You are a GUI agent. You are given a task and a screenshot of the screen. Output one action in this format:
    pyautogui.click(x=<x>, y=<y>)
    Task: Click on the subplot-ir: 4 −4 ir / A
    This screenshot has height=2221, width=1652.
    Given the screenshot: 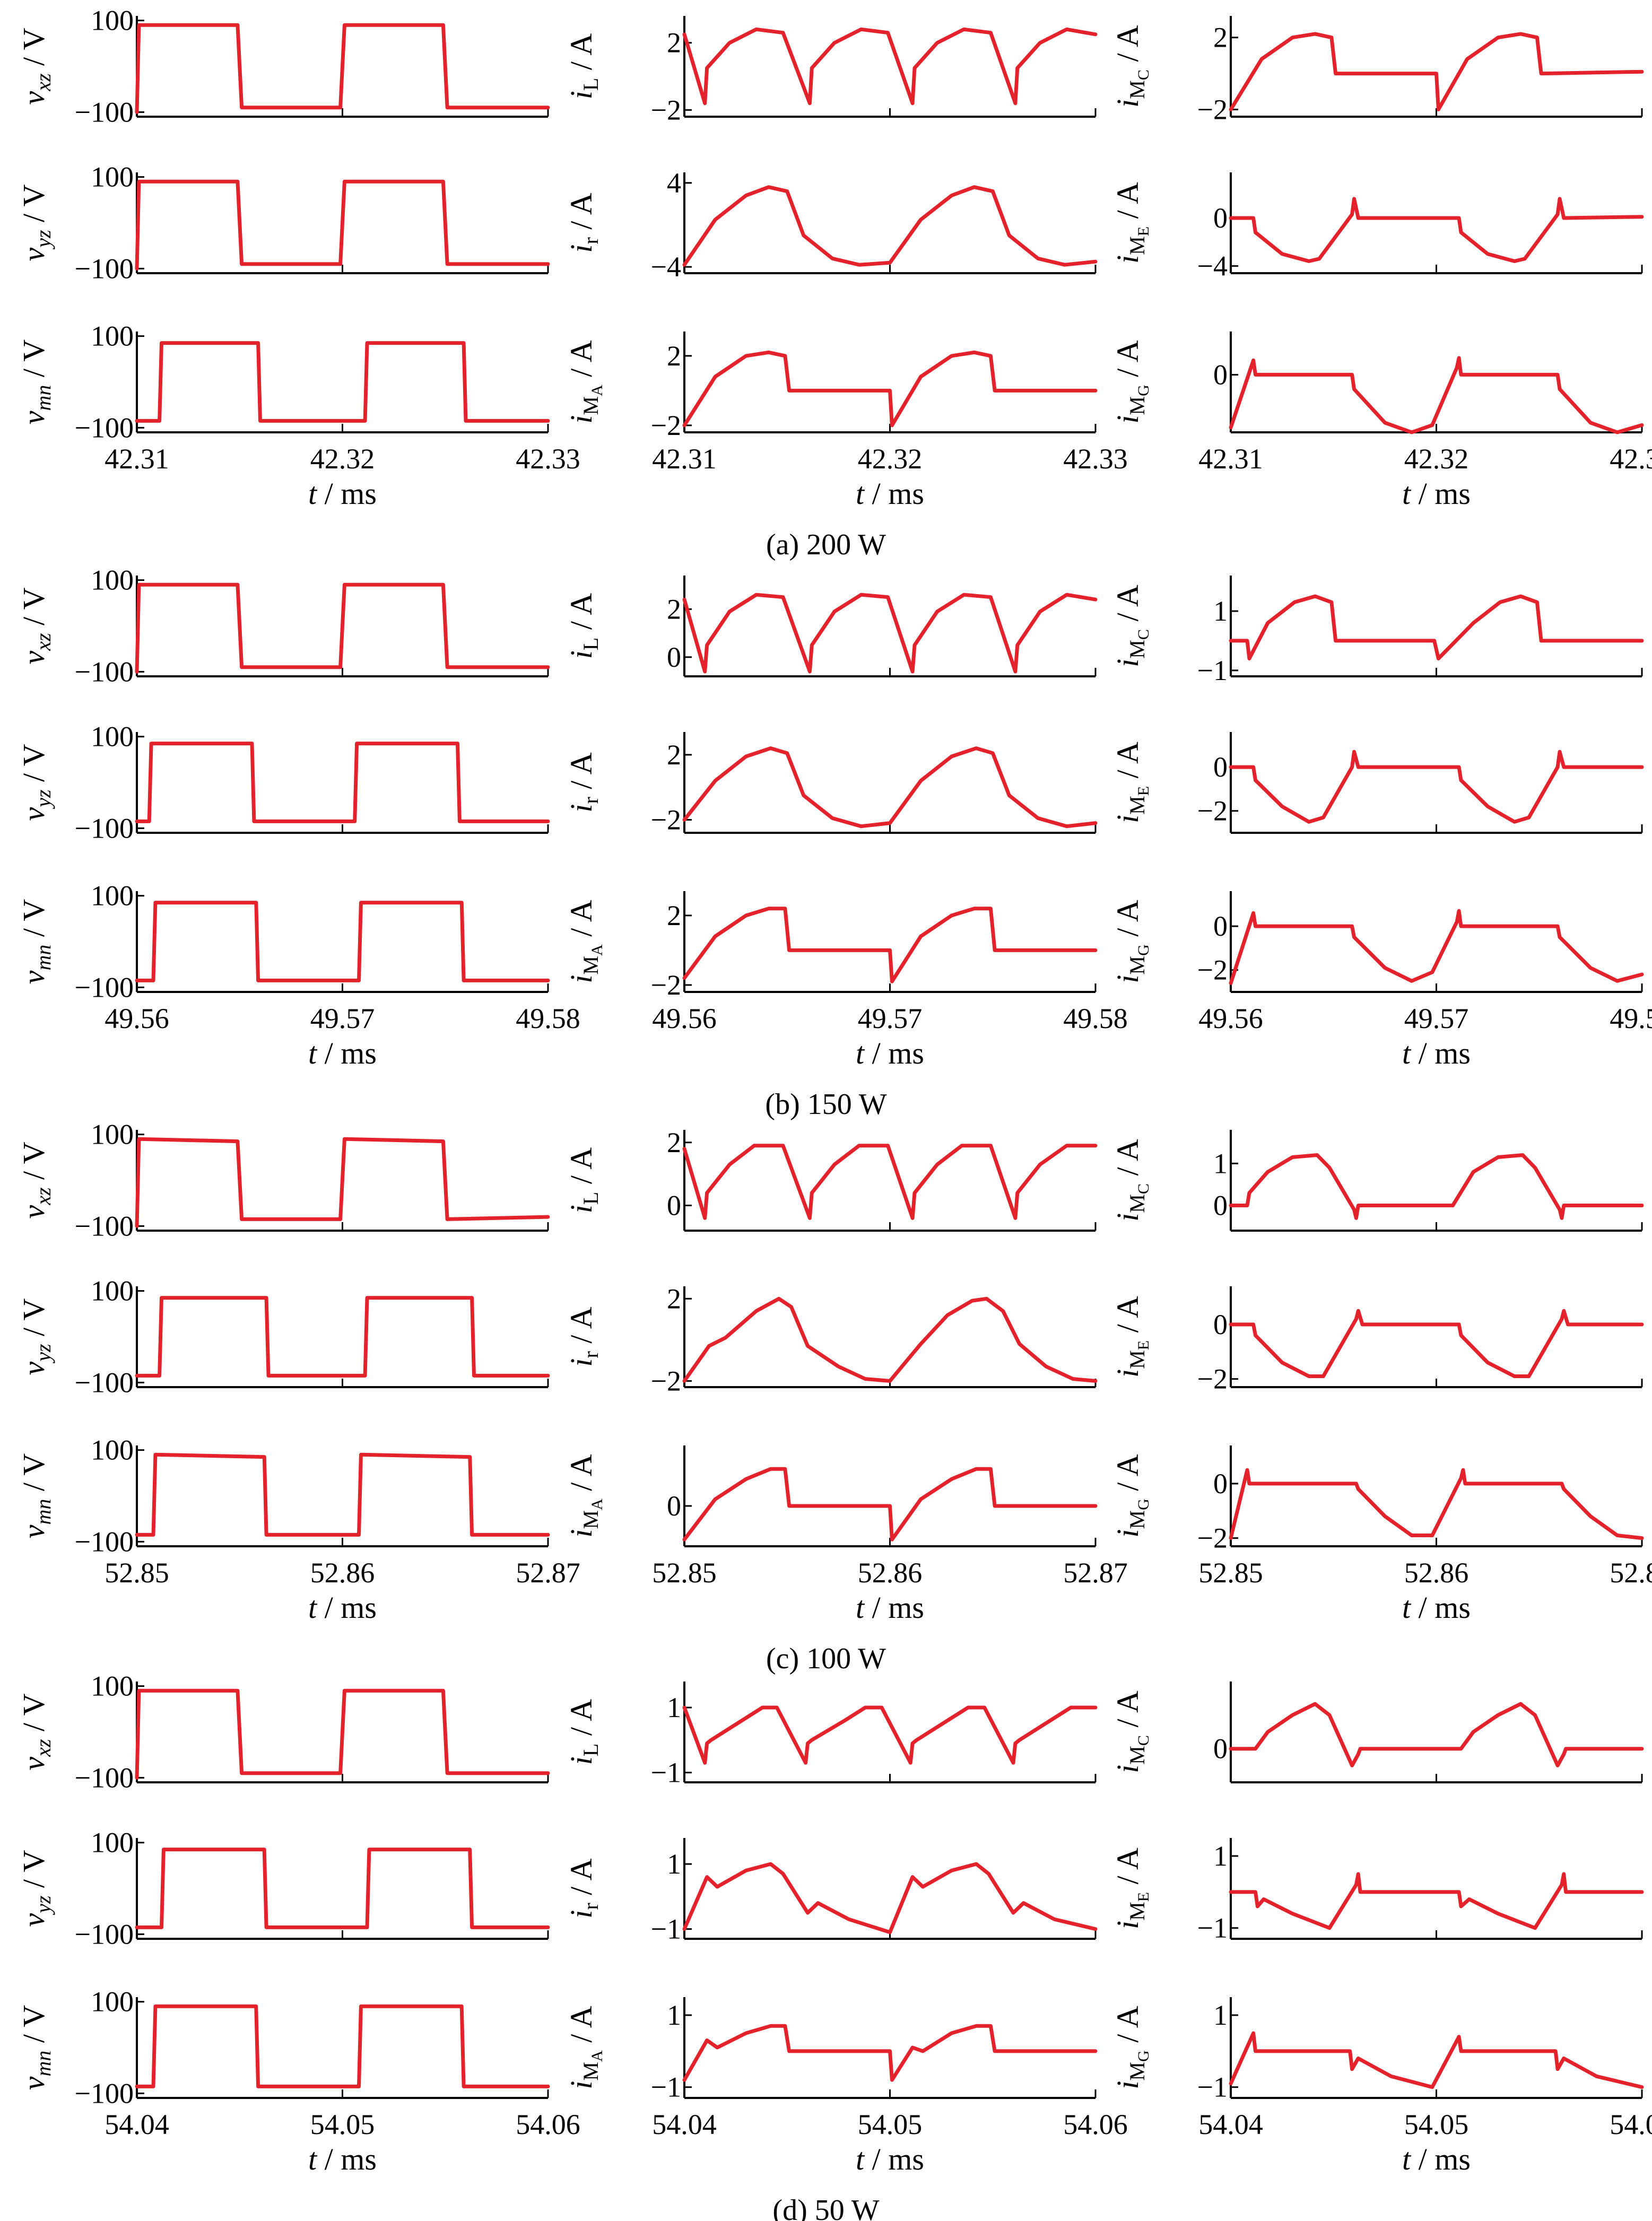 What is the action you would take?
    pyautogui.click(x=831, y=225)
    